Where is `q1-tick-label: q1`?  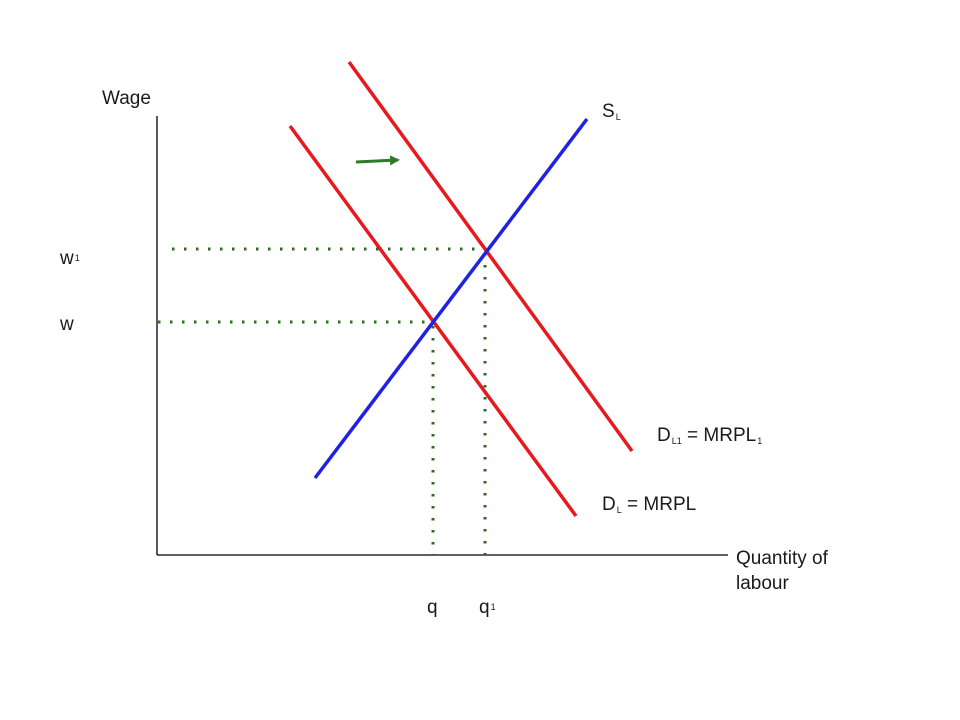
q1-tick-label: q1 is located at coordinates (487, 607).